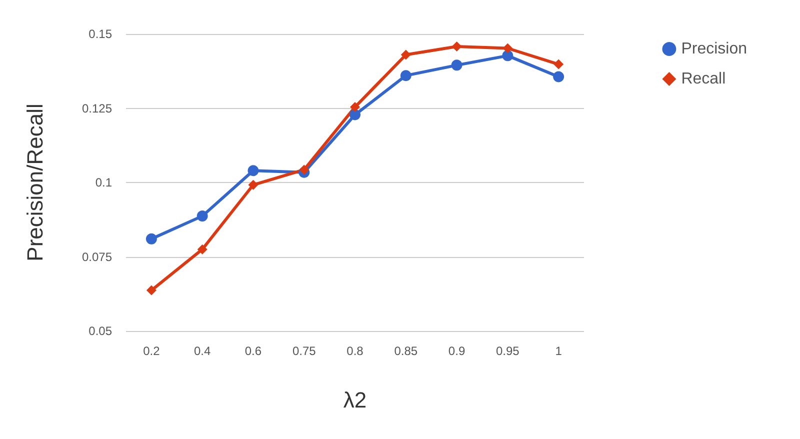  Describe the element at coordinates (100, 34) in the screenshot. I see `y-tick-label: 0.15` at that location.